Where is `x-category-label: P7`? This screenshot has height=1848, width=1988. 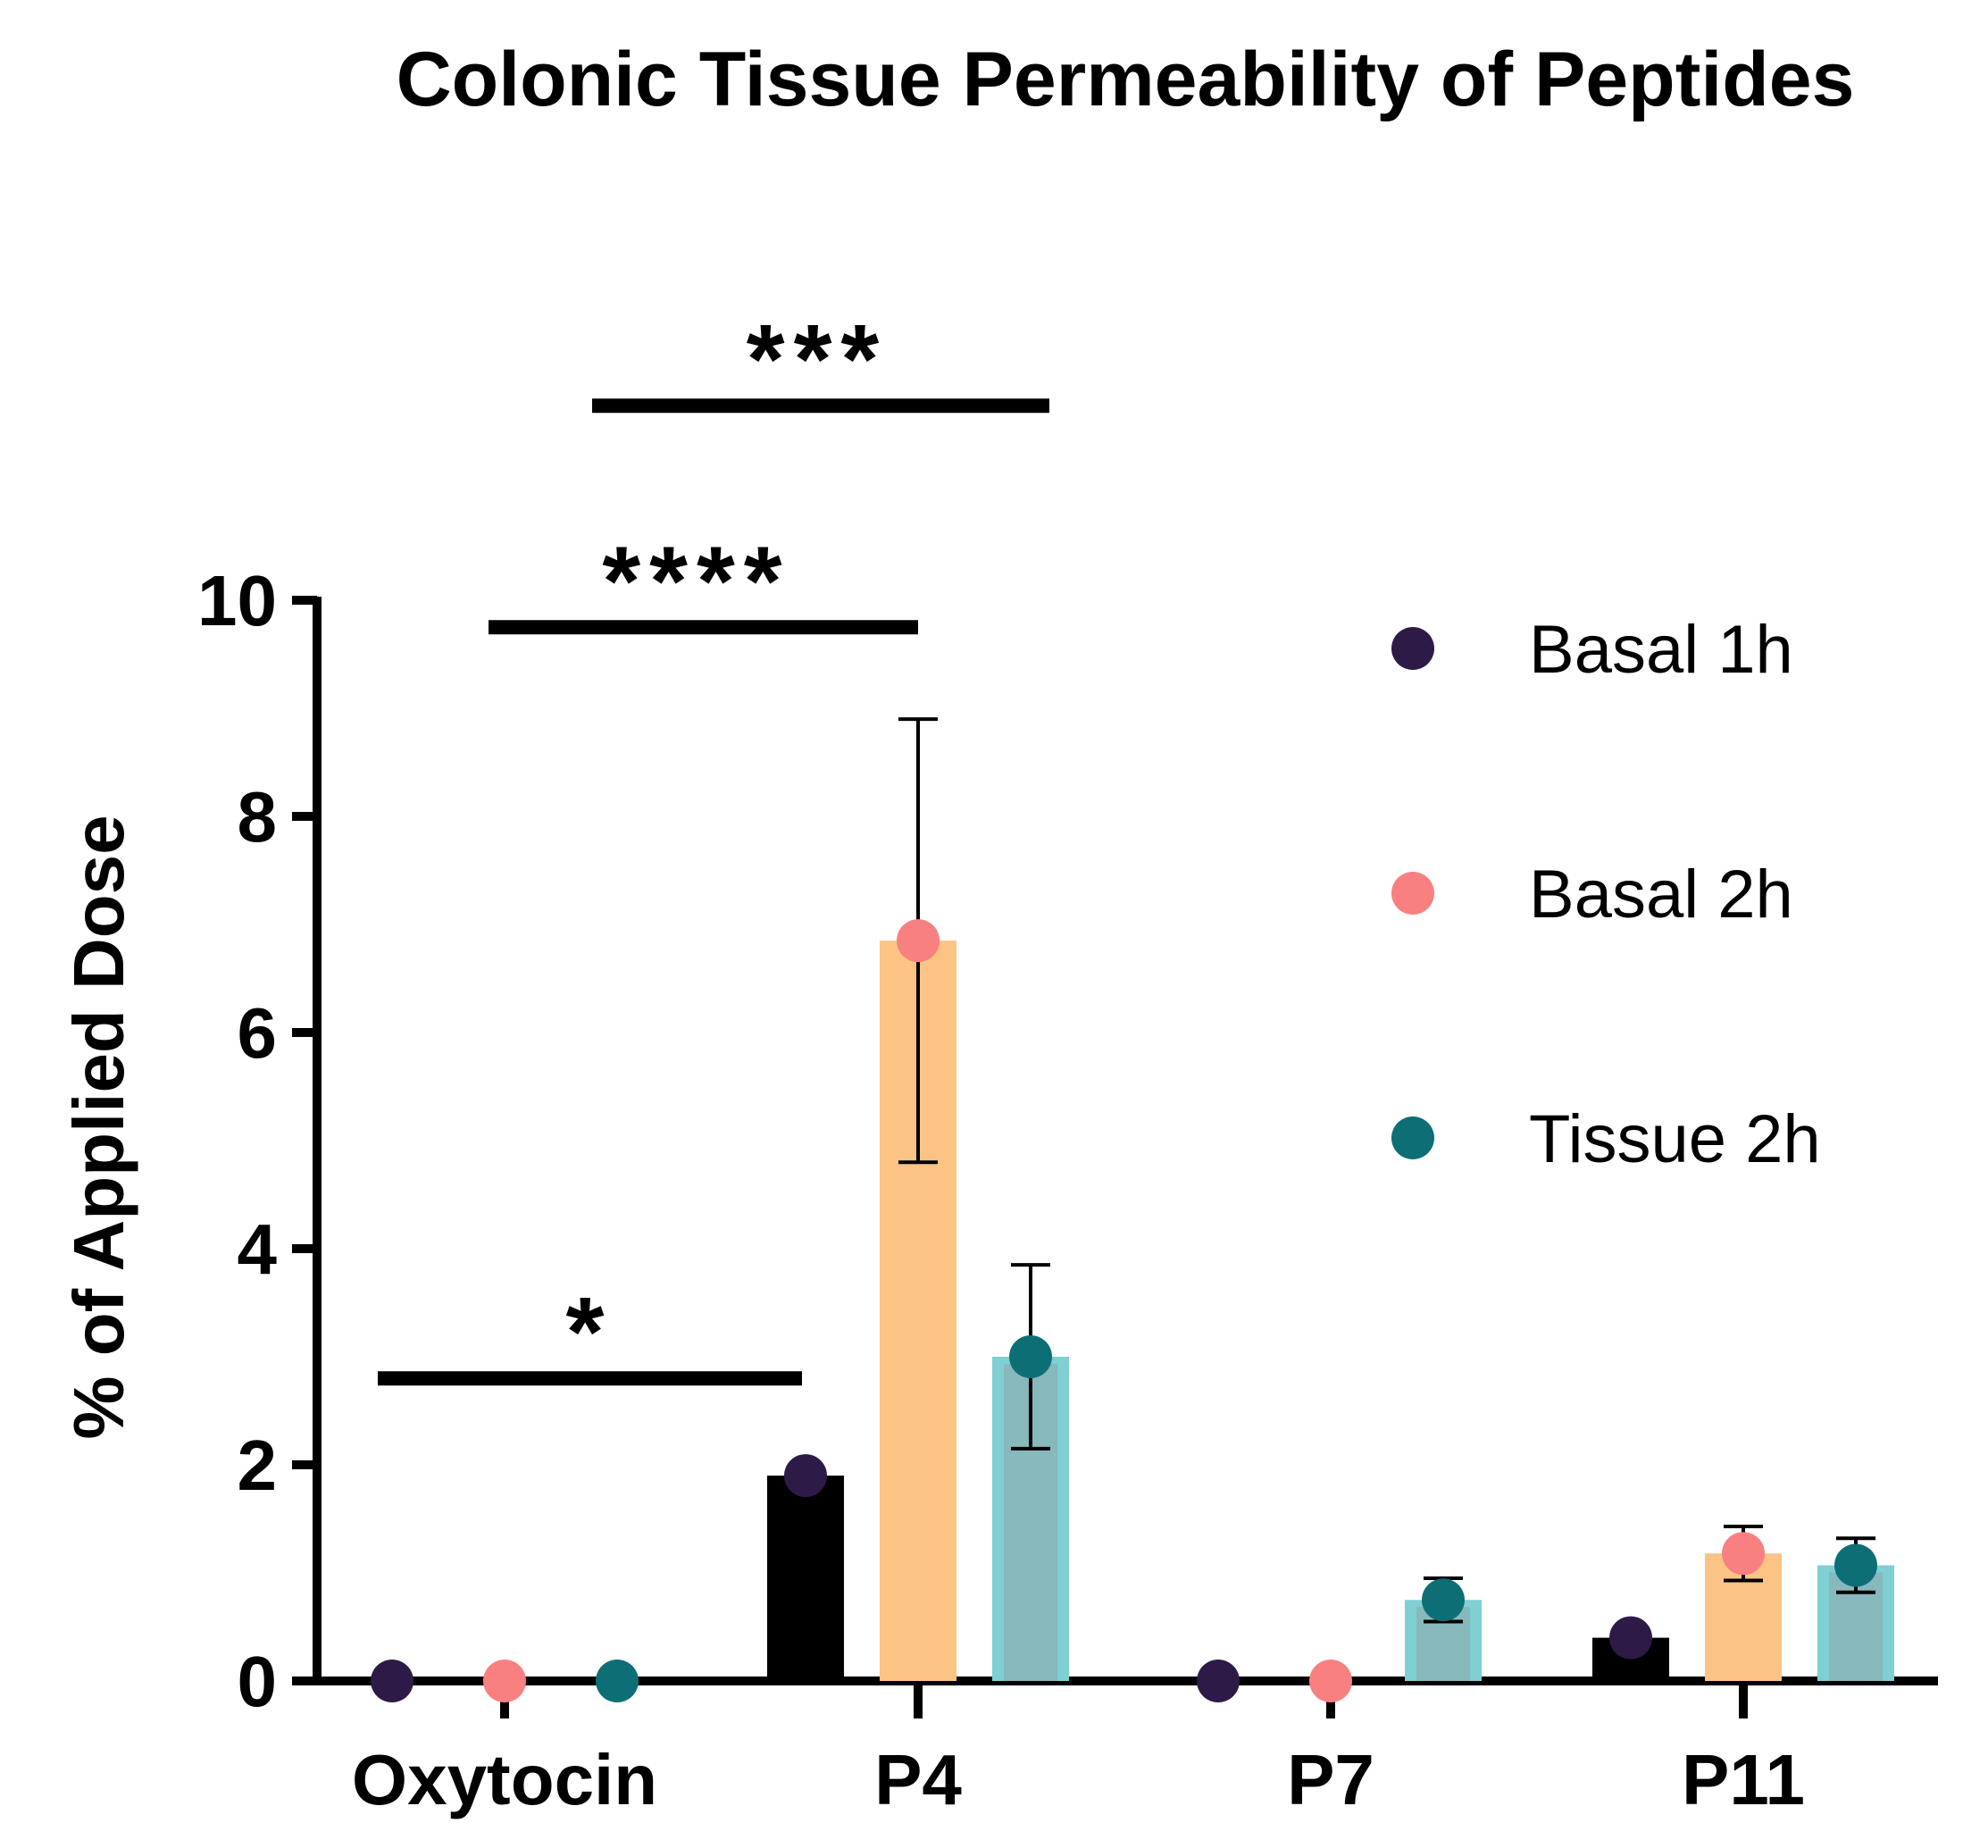 x-category-label: P7 is located at coordinates (1331, 1779).